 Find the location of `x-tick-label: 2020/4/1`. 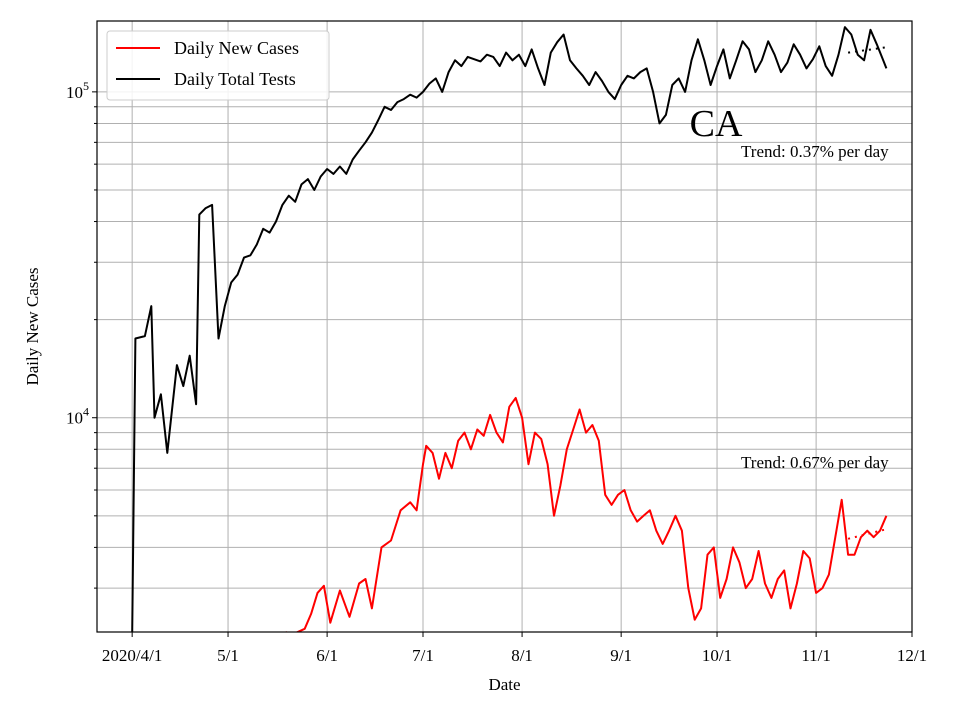

x-tick-label: 2020/4/1 is located at coordinates (132, 655).